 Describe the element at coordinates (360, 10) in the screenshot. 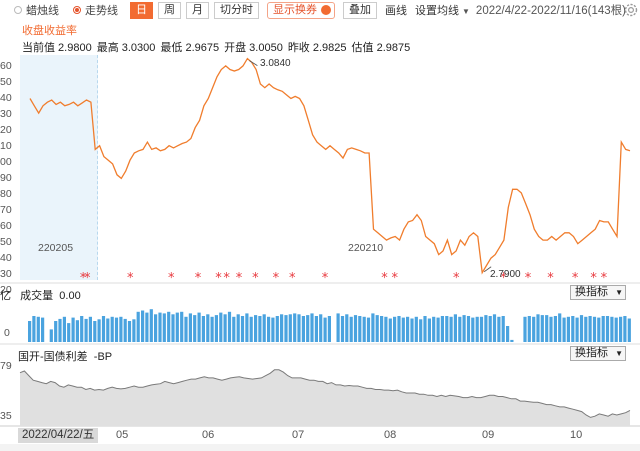

I see `overlay-button: 叠加` at that location.